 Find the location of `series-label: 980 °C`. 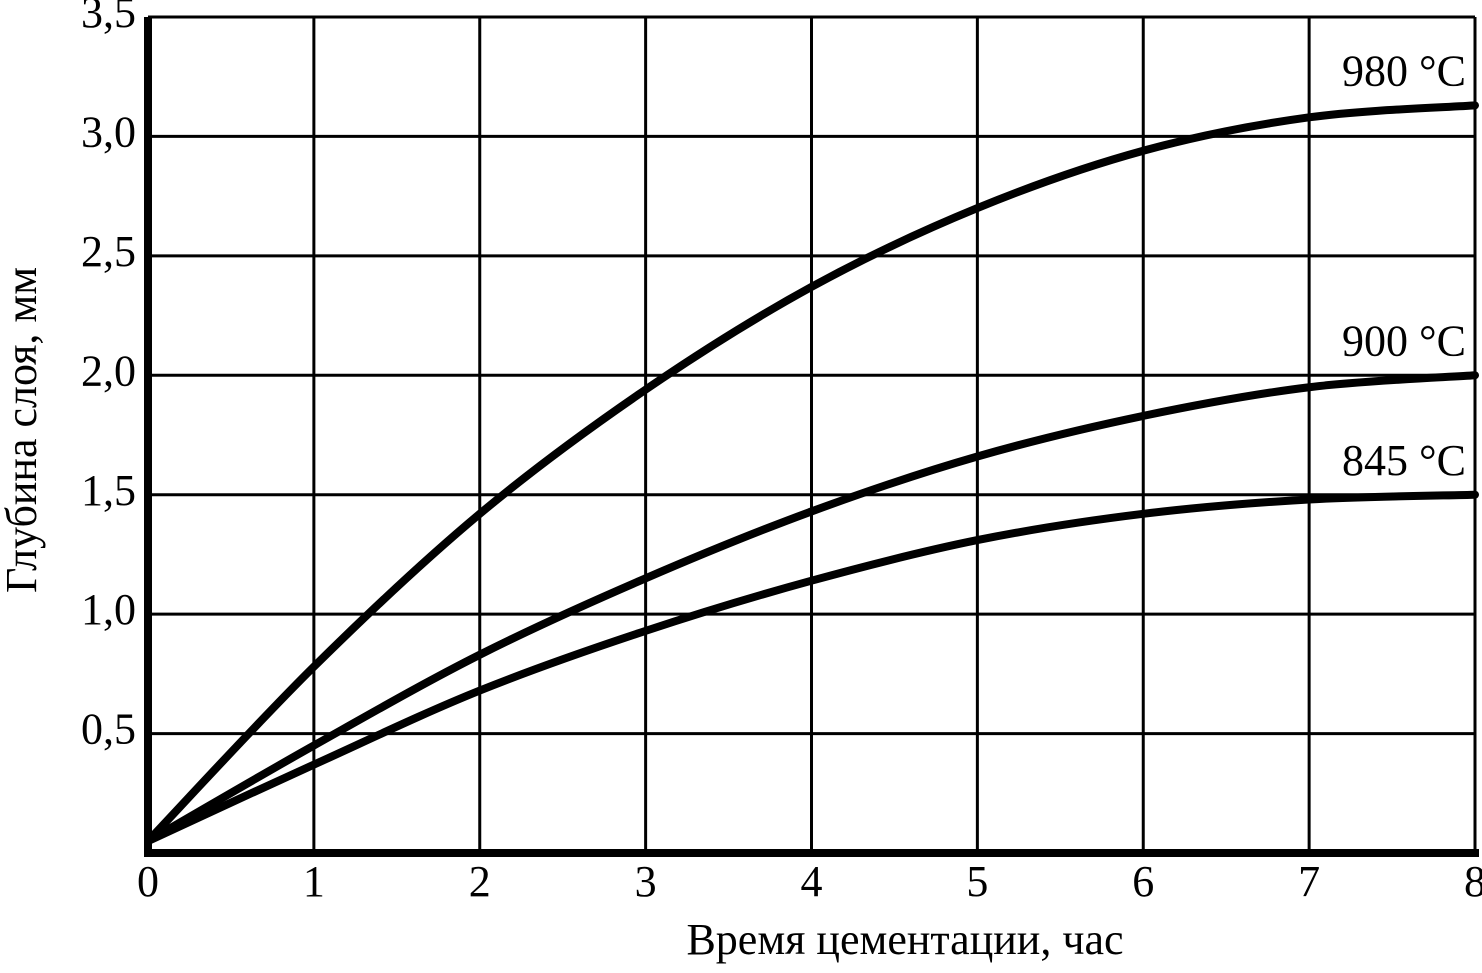

series-label: 980 °C is located at coordinates (1404, 70).